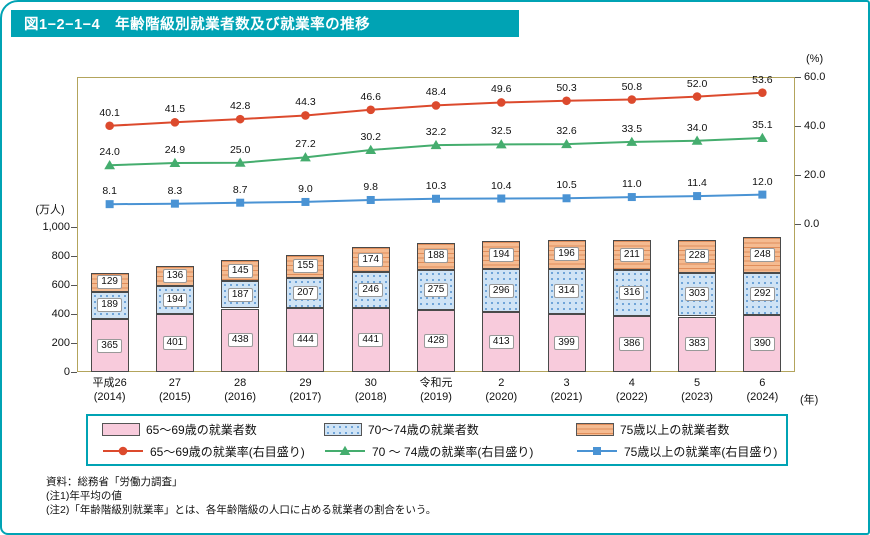 Image resolution: width=870 pixels, height=535 pixels. I want to click on x-axis-label-line: (2014), so click(109, 396).